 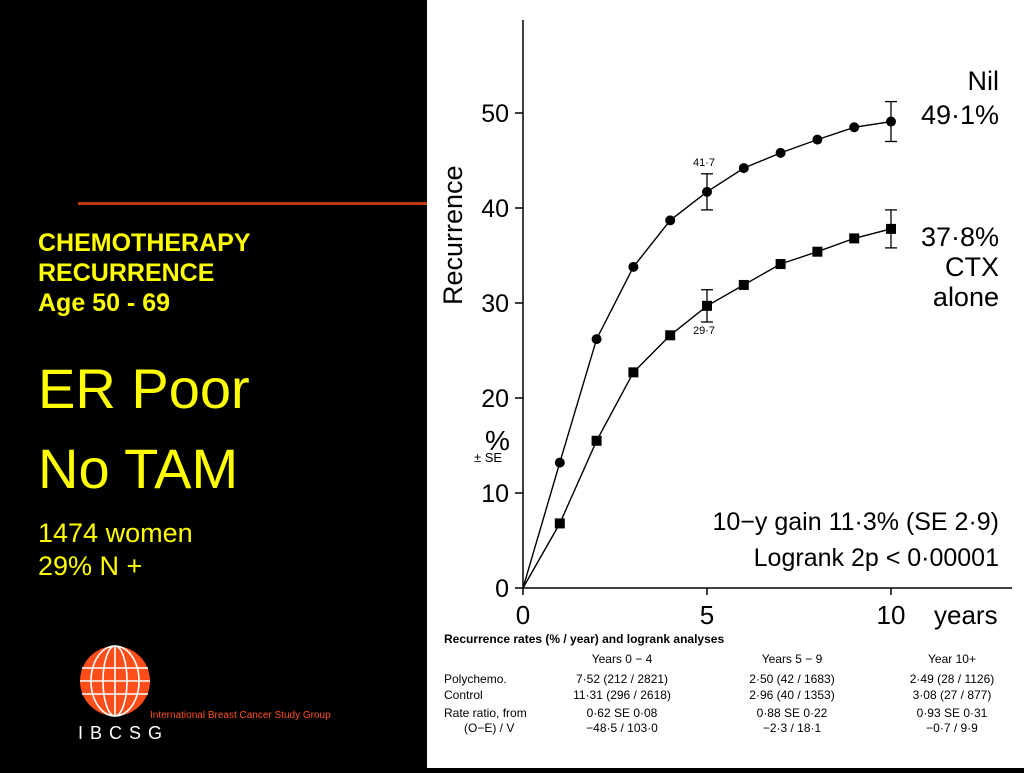 I want to click on y-axis-units: %, so click(x=497, y=440).